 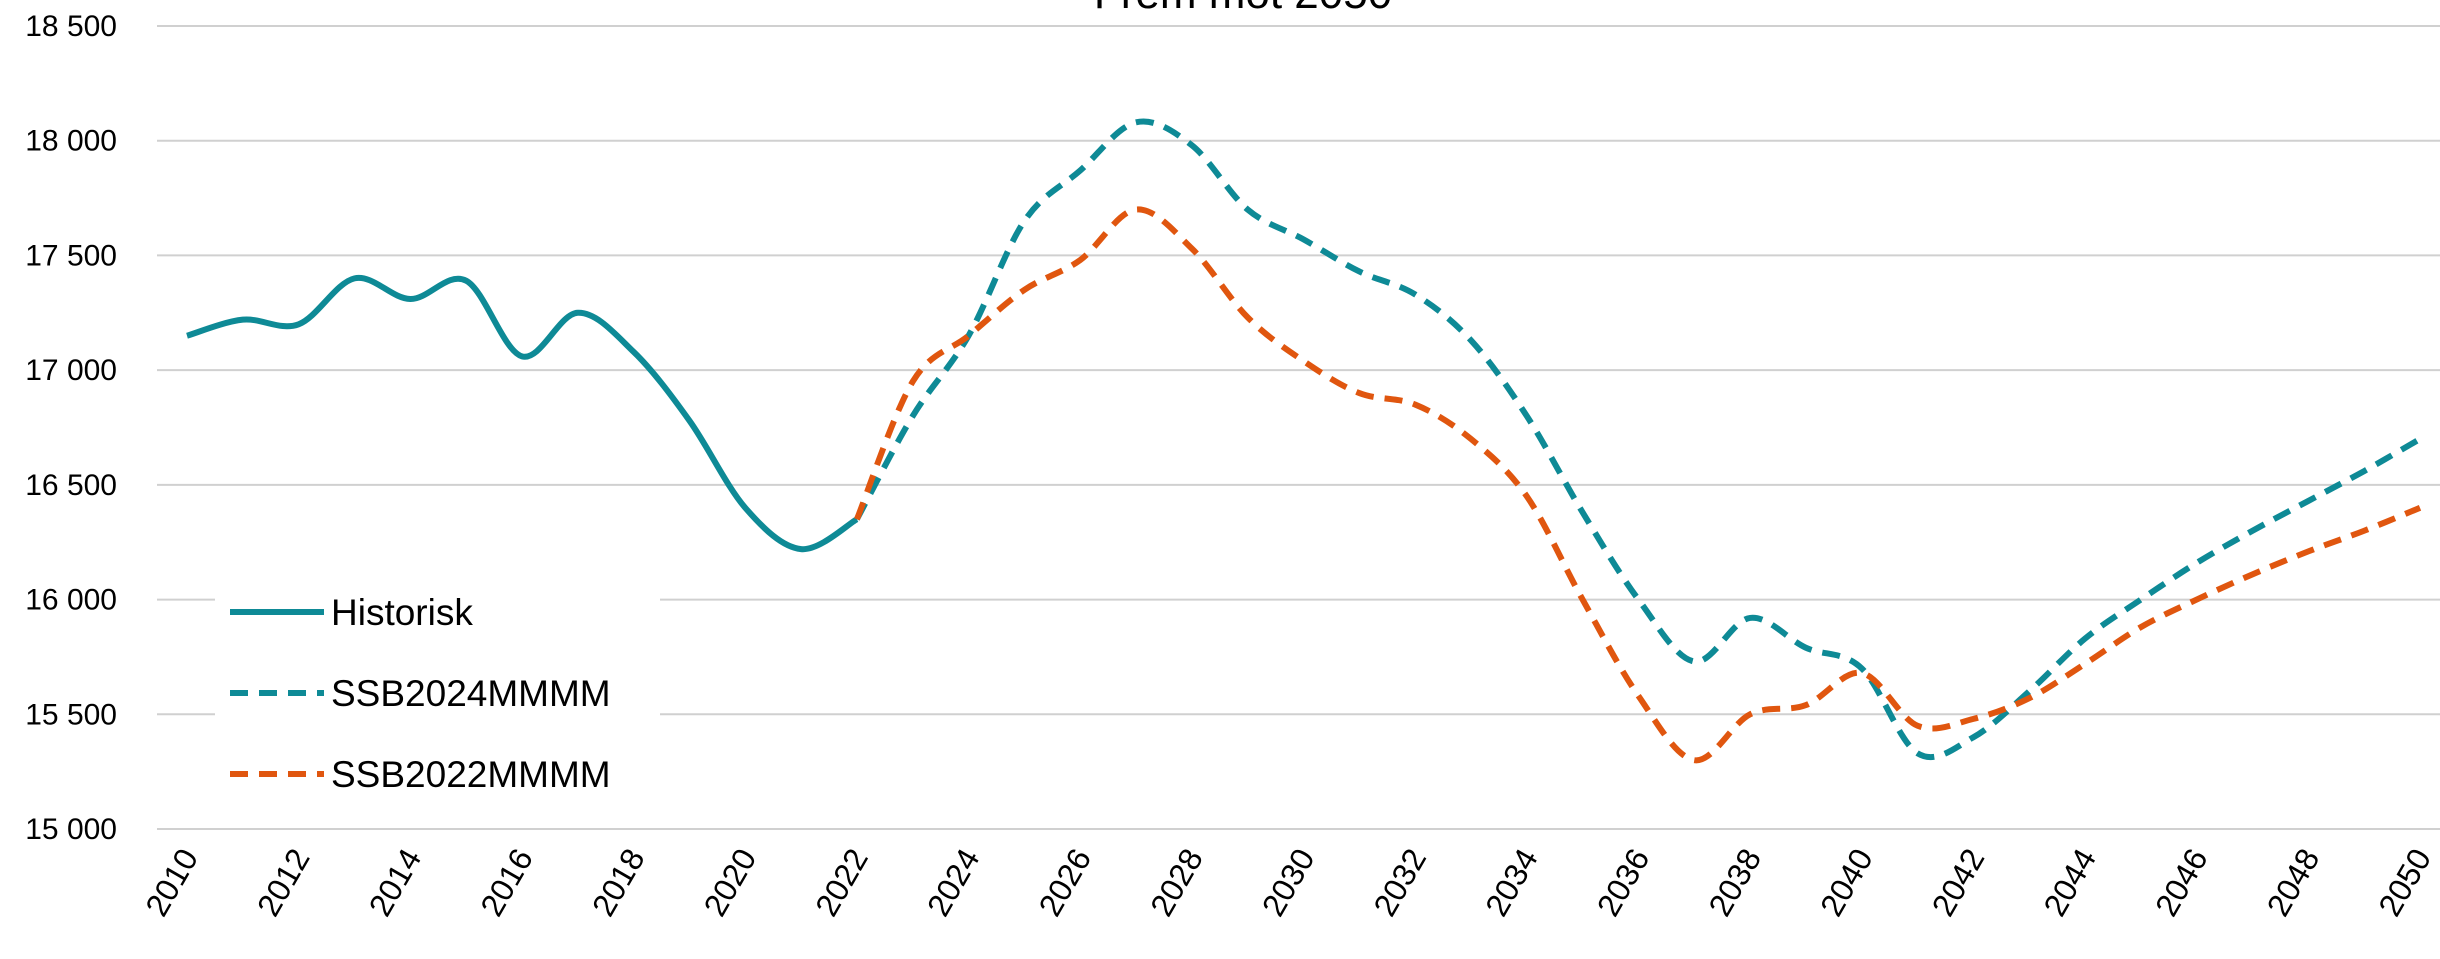 I want to click on x-tick-label: 2048, so click(x=2293, y=883).